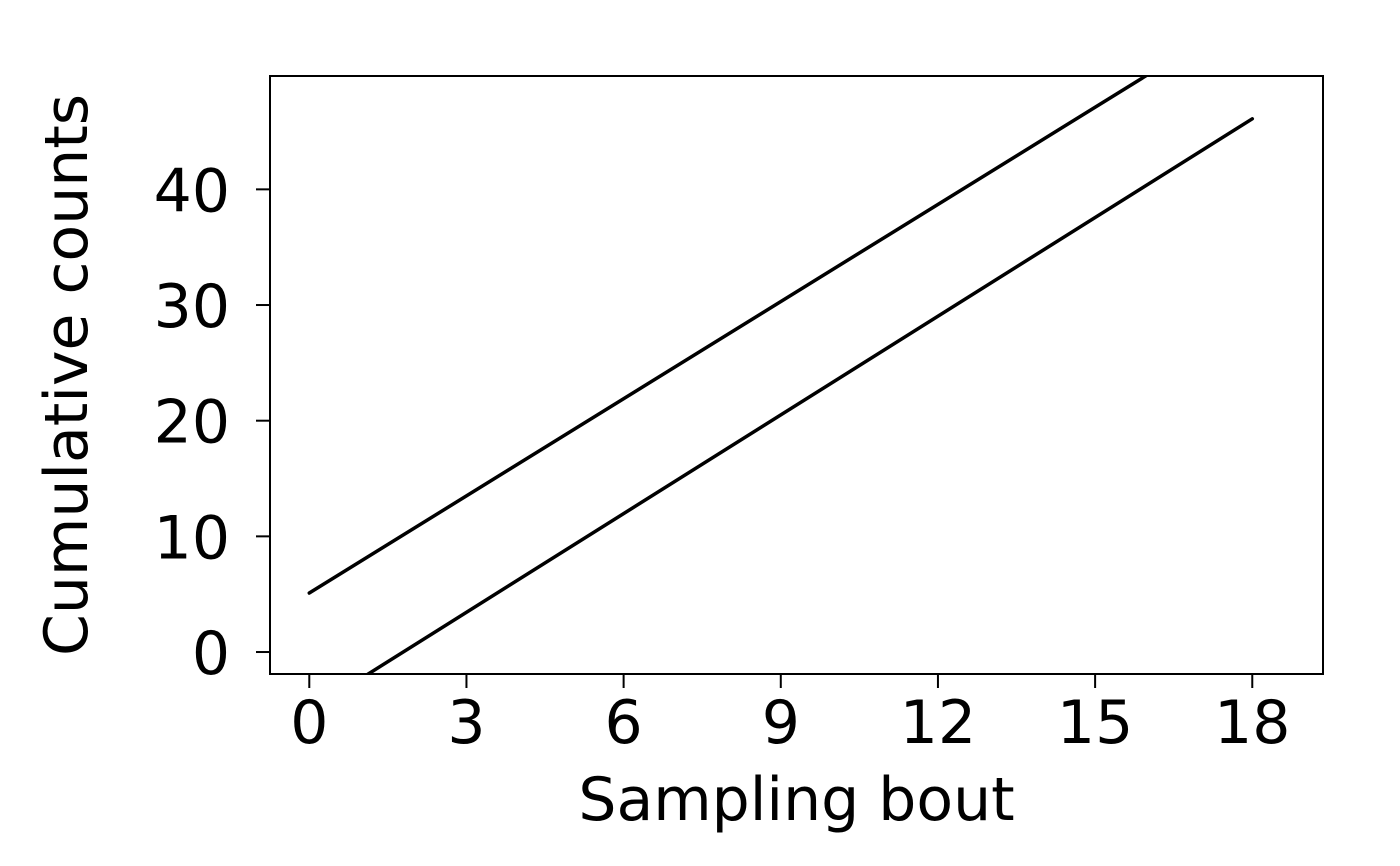 Image resolution: width=1400 pixels, height=866 pixels. What do you see at coordinates (624, 723) in the screenshot?
I see `x-tick-label: 6` at bounding box center [624, 723].